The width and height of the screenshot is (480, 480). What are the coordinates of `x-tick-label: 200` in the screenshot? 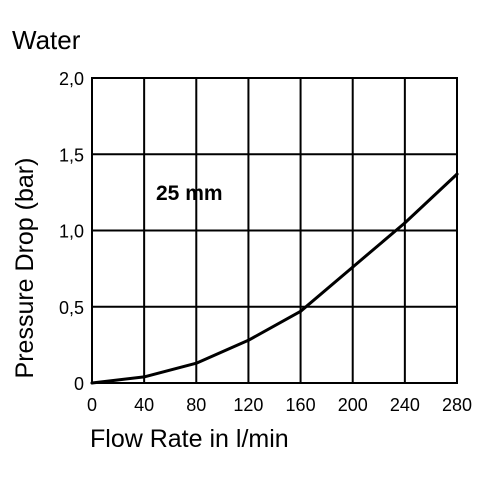 It's located at (353, 405).